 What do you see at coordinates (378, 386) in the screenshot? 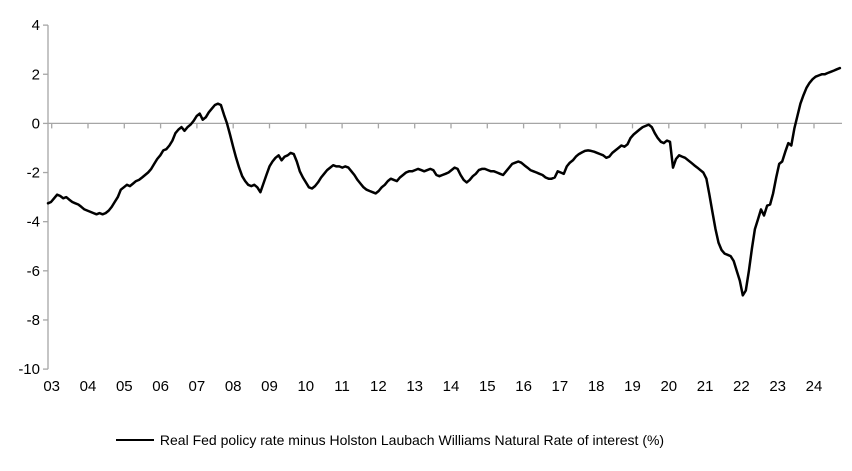
I see `x-axis-label: 12` at bounding box center [378, 386].